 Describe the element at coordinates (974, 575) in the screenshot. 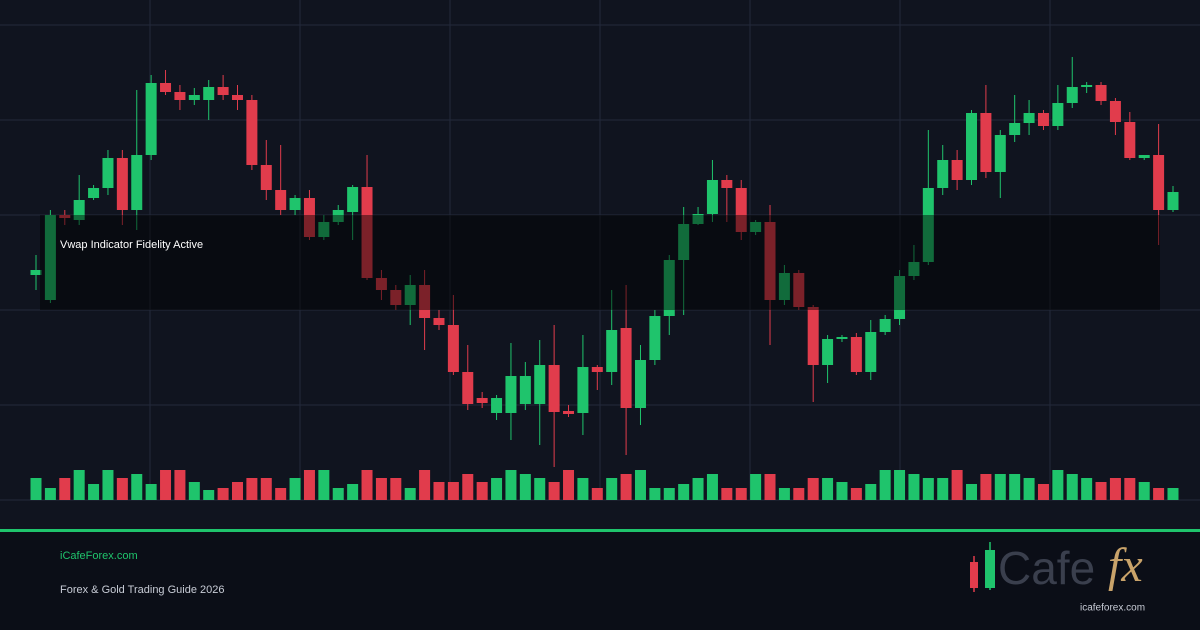

I see `logo-candle` at that location.